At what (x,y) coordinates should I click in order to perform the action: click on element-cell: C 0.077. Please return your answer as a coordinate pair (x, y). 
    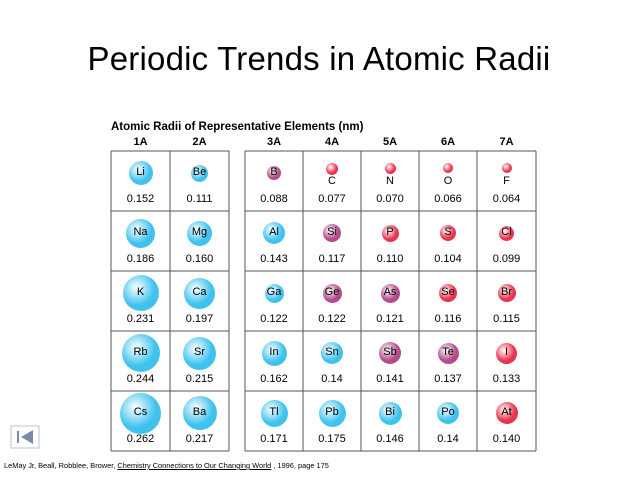
    Looking at the image, I should click on (332, 181).